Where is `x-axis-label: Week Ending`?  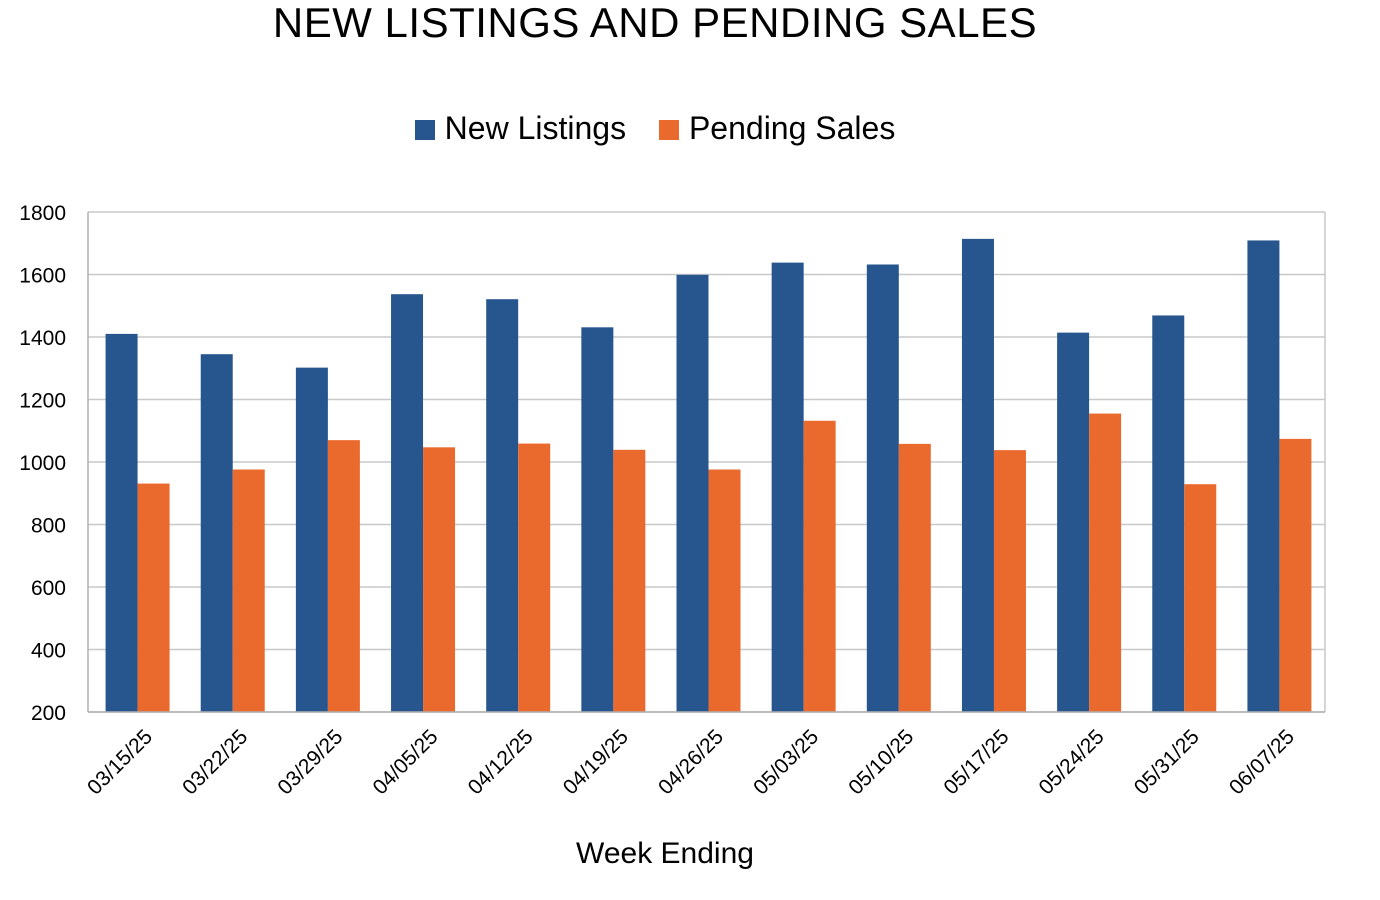 x-axis-label: Week Ending is located at coordinates (665, 853).